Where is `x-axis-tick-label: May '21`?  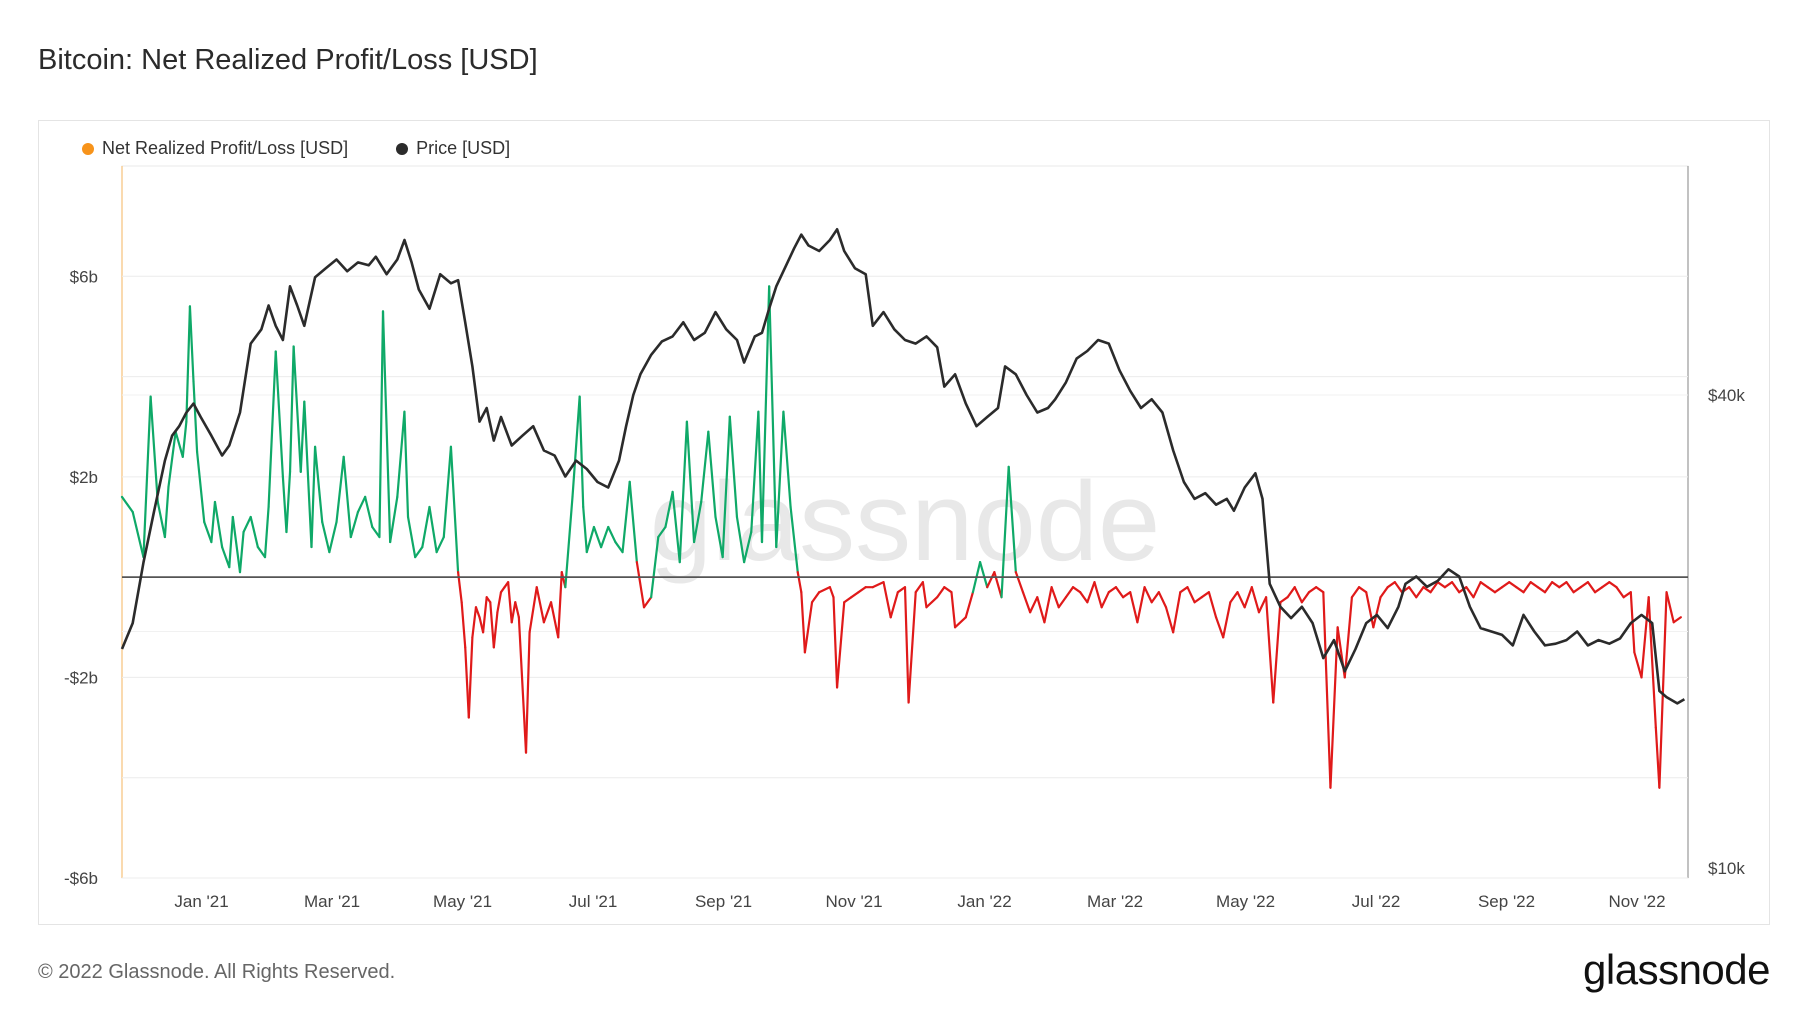 x-axis-tick-label: May '21 is located at coordinates (462, 901).